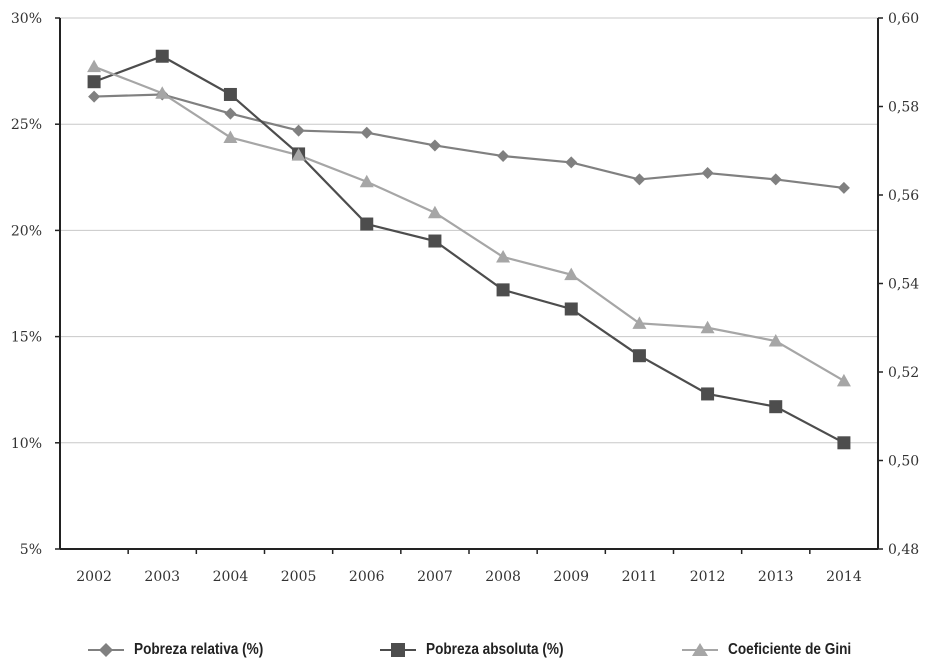 This screenshot has height=666, width=946. Describe the element at coordinates (367, 577) in the screenshot. I see `x-tick-label: 2006` at that location.